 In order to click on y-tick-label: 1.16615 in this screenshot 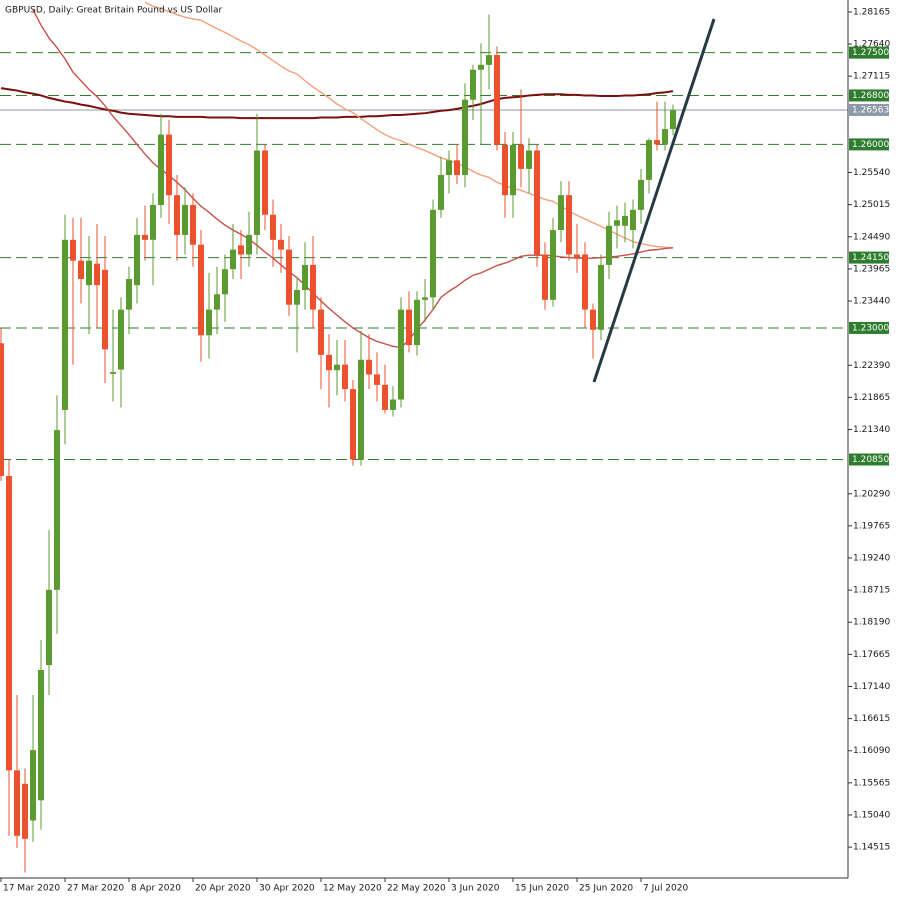, I will do `click(871, 719)`.